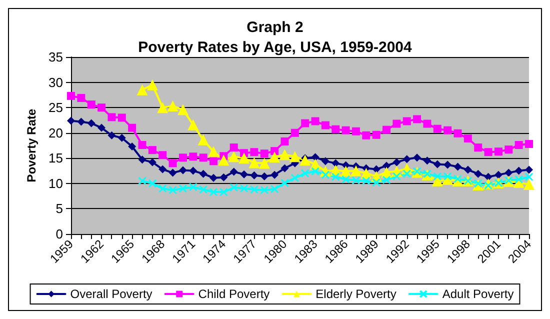 The width and height of the screenshot is (550, 319). What do you see at coordinates (478, 294) in the screenshot?
I see `legend-label: Adult Poverty` at bounding box center [478, 294].